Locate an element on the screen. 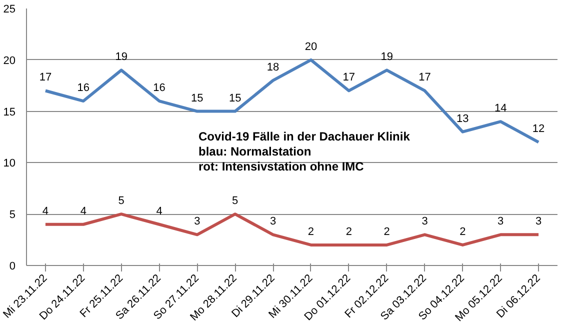 This screenshot has height=331, width=565. annotation: rot: Intensivstation ohne IMC is located at coordinates (281, 167).